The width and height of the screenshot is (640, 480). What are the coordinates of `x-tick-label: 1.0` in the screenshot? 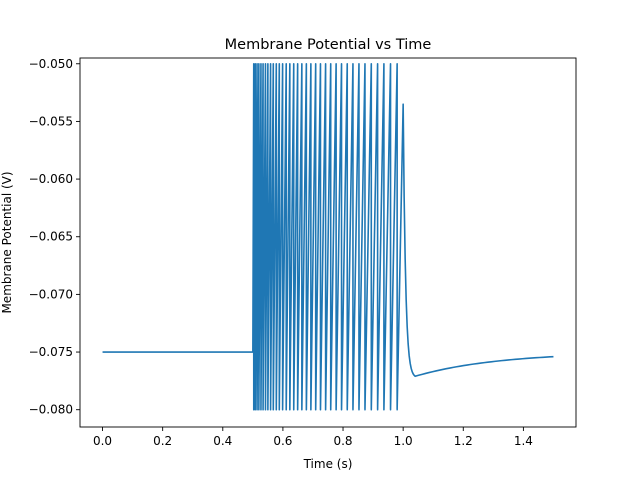 It's located at (403, 441).